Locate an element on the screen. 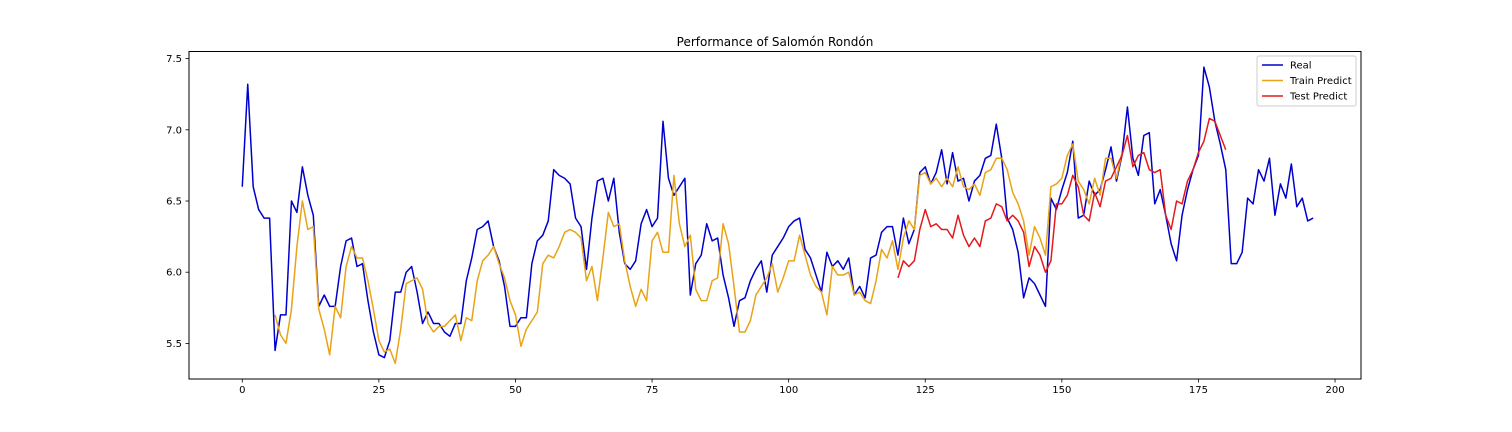 The image size is (1512, 432). series-line-test-predict is located at coordinates (1062, 198).